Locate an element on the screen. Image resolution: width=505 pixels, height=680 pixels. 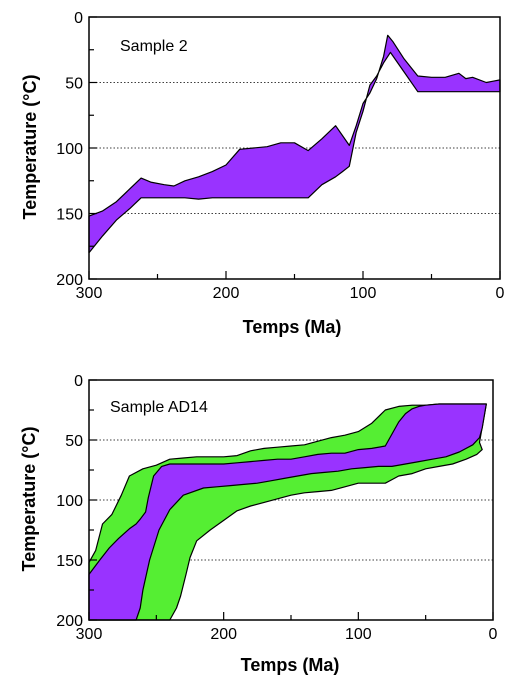
sample-label: Sample AD14 is located at coordinates (159, 407).